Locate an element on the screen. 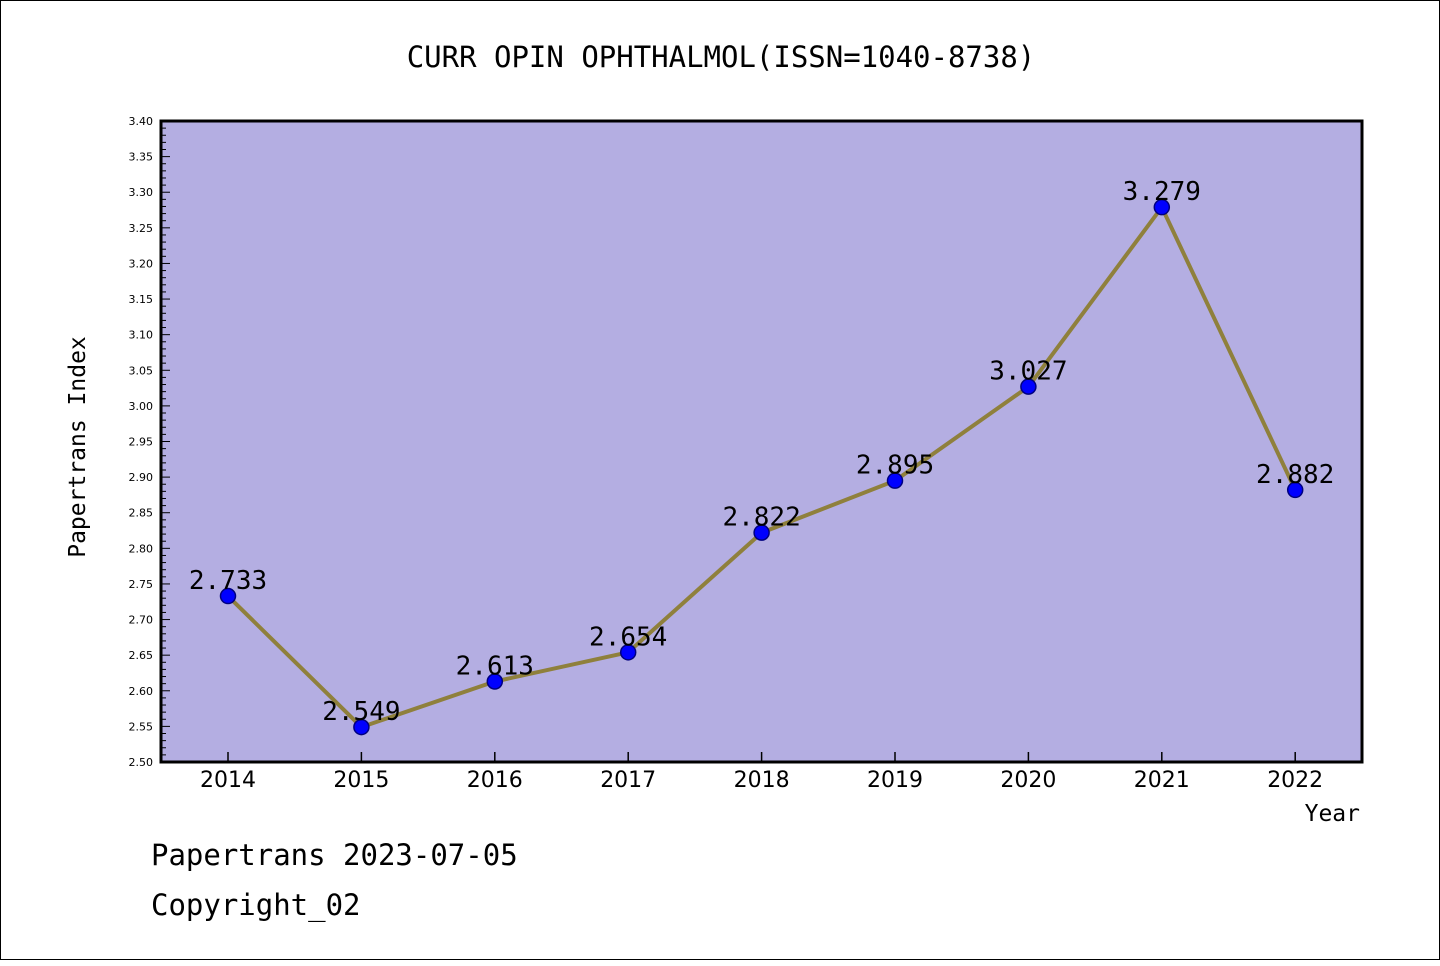 This screenshot has width=1440, height=966. data-label: 2.549 is located at coordinates (361, 712).